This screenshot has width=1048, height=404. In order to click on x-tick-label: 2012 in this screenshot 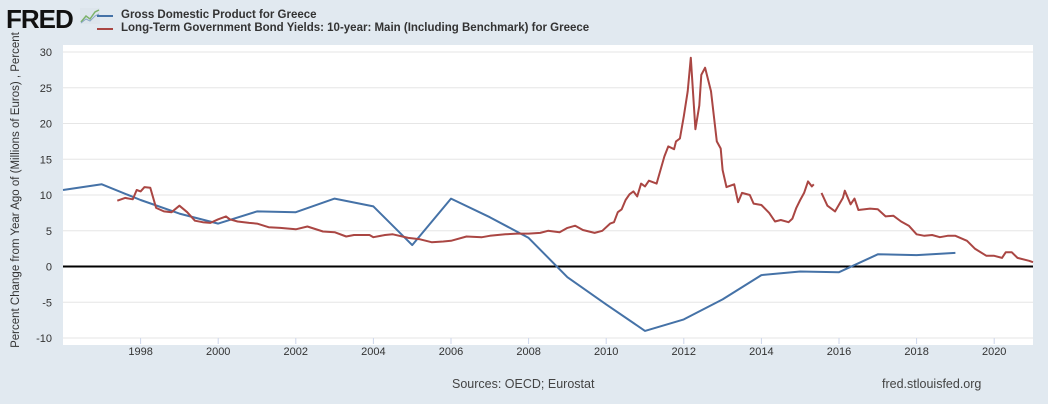, I will do `click(684, 352)`.